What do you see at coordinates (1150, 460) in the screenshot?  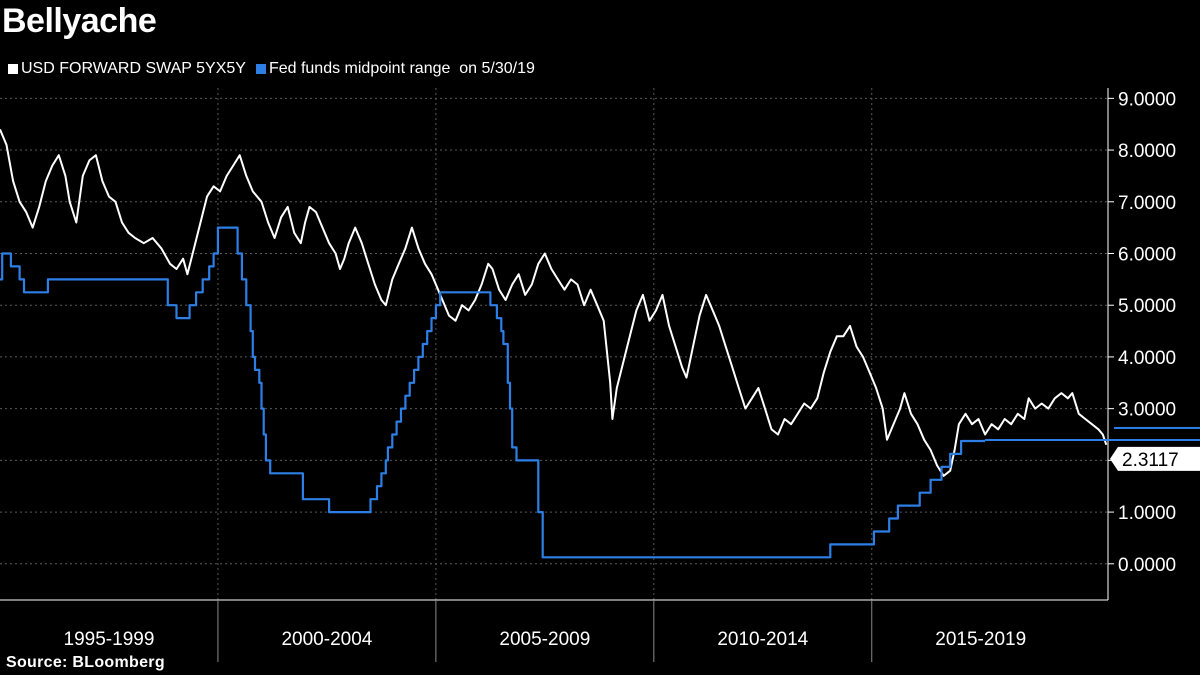 I see `last-value-label: 2.3117` at bounding box center [1150, 460].